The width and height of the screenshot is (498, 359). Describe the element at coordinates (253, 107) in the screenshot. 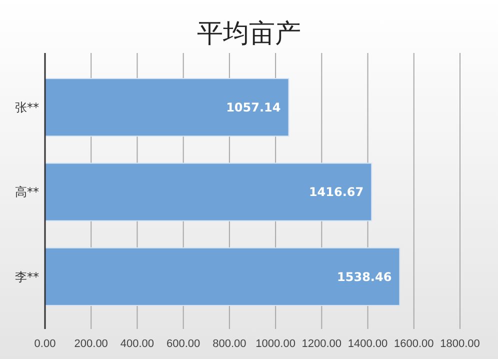

I see `data-label: 1057.14` at that location.